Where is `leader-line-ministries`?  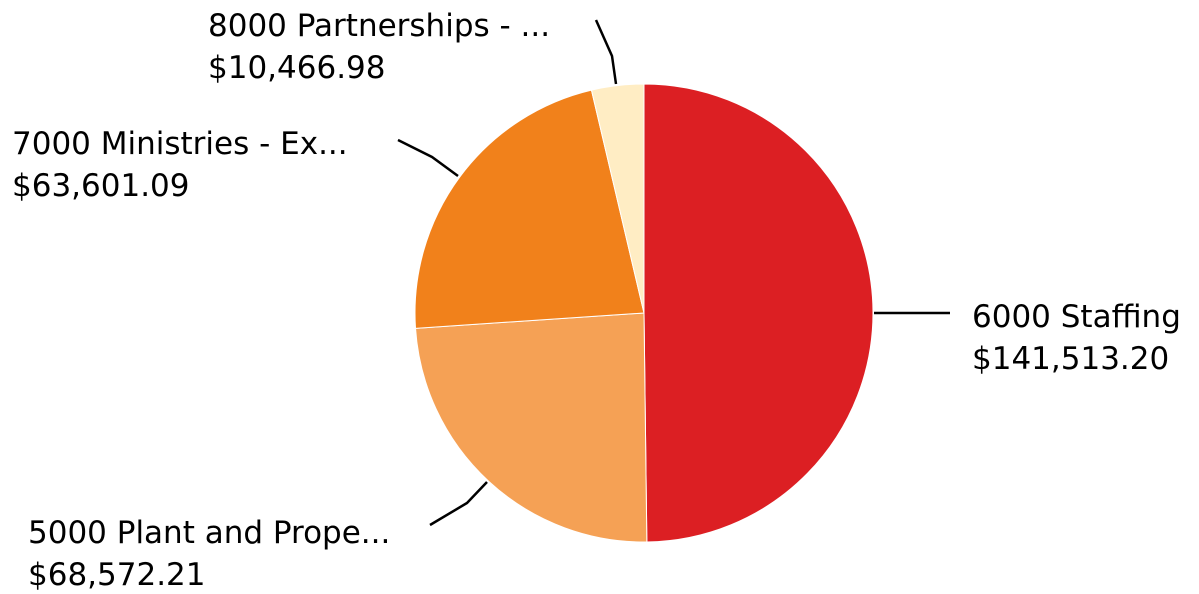 leader-line-ministries is located at coordinates (428, 158).